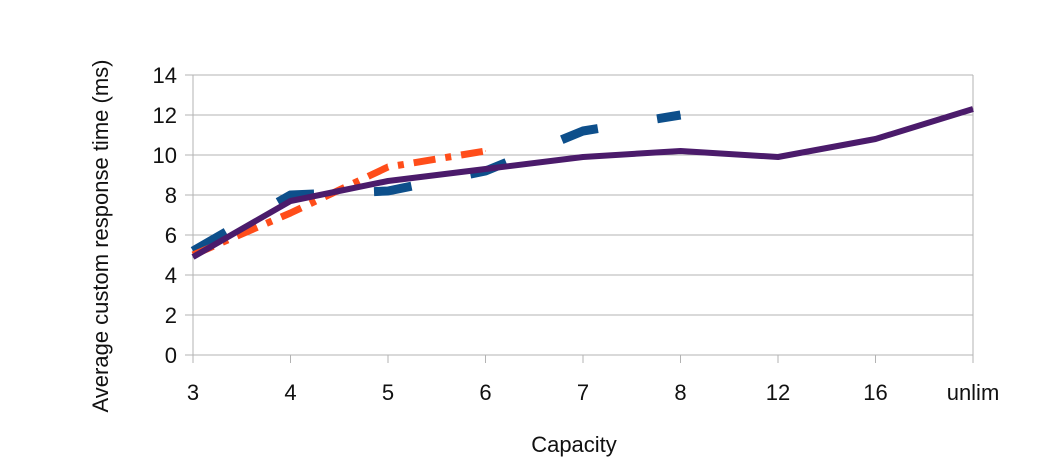  What do you see at coordinates (171, 275) in the screenshot?
I see `y-tick-label-4: 4` at bounding box center [171, 275].